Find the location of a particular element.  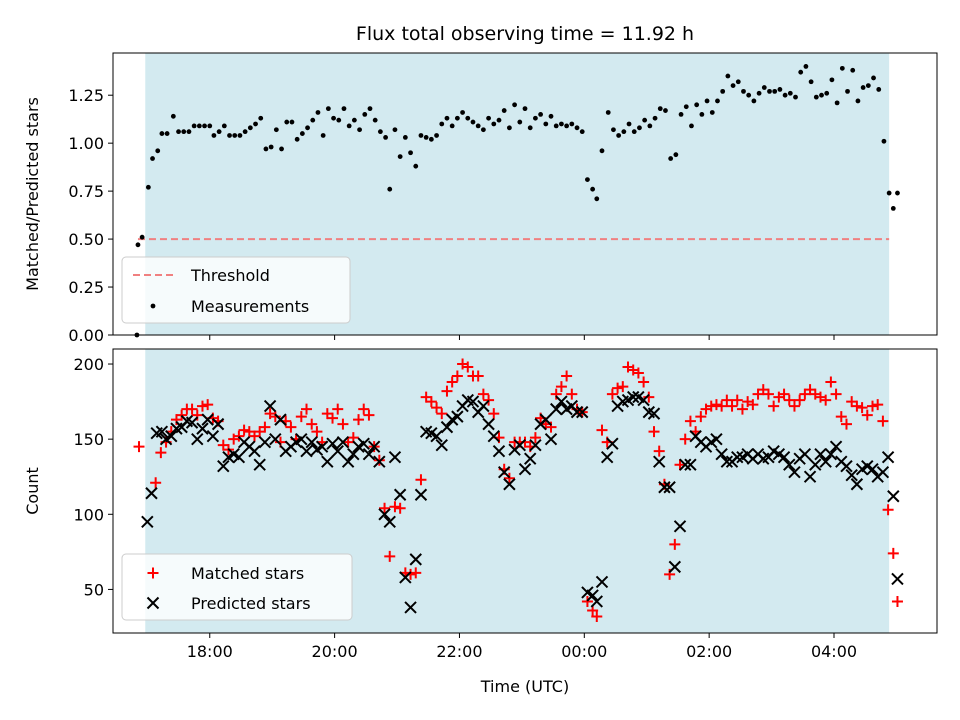

x-tick-label: 02:00 is located at coordinates (709, 651).